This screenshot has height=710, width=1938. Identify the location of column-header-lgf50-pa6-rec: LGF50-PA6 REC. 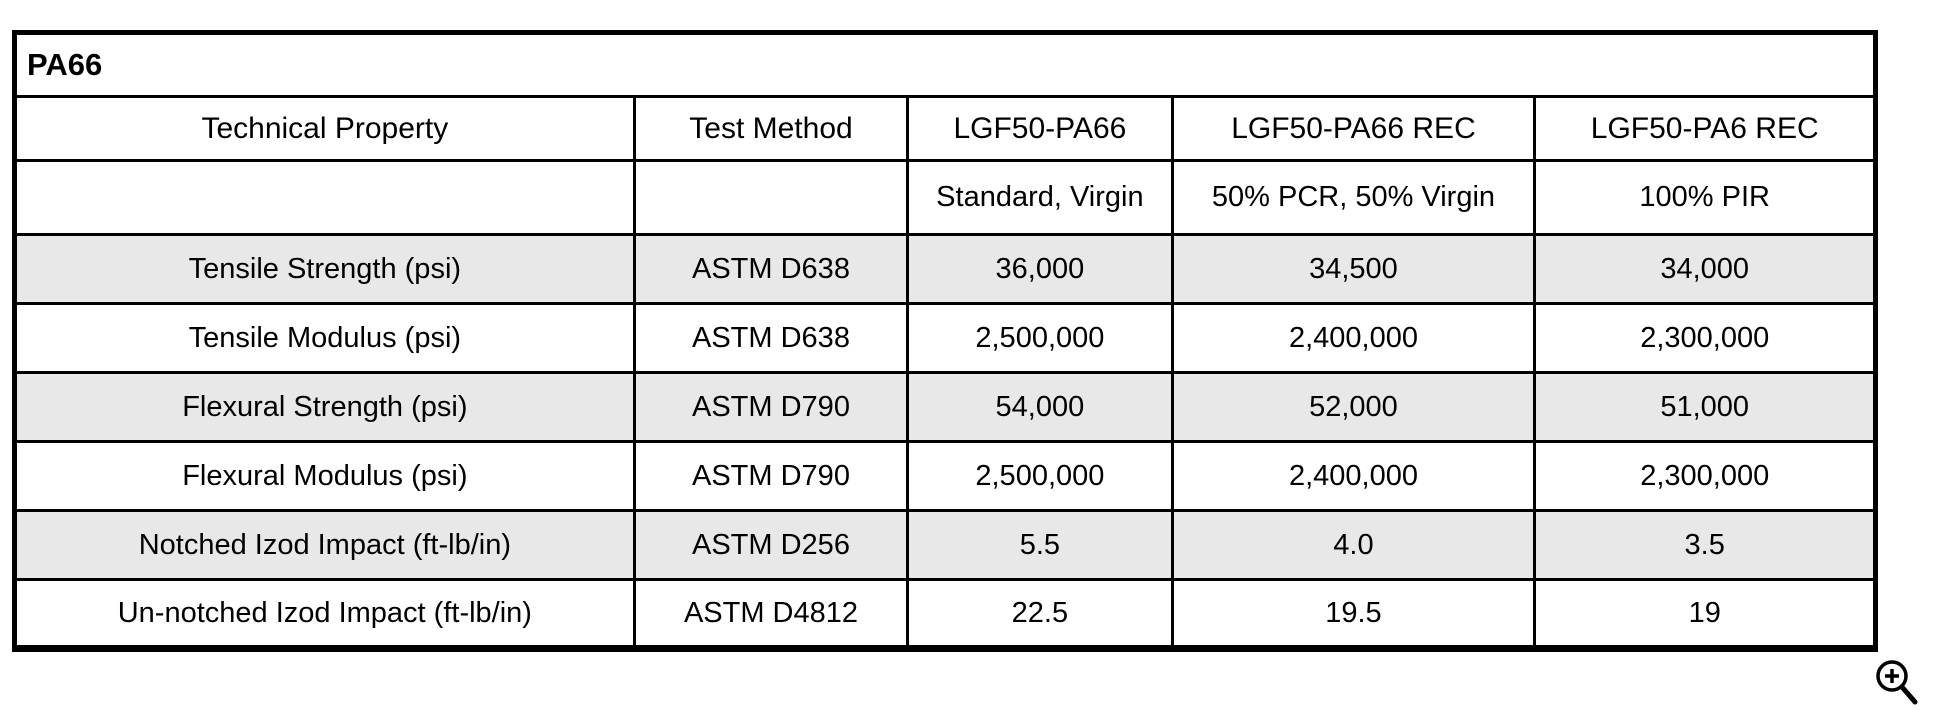
(1705, 128).